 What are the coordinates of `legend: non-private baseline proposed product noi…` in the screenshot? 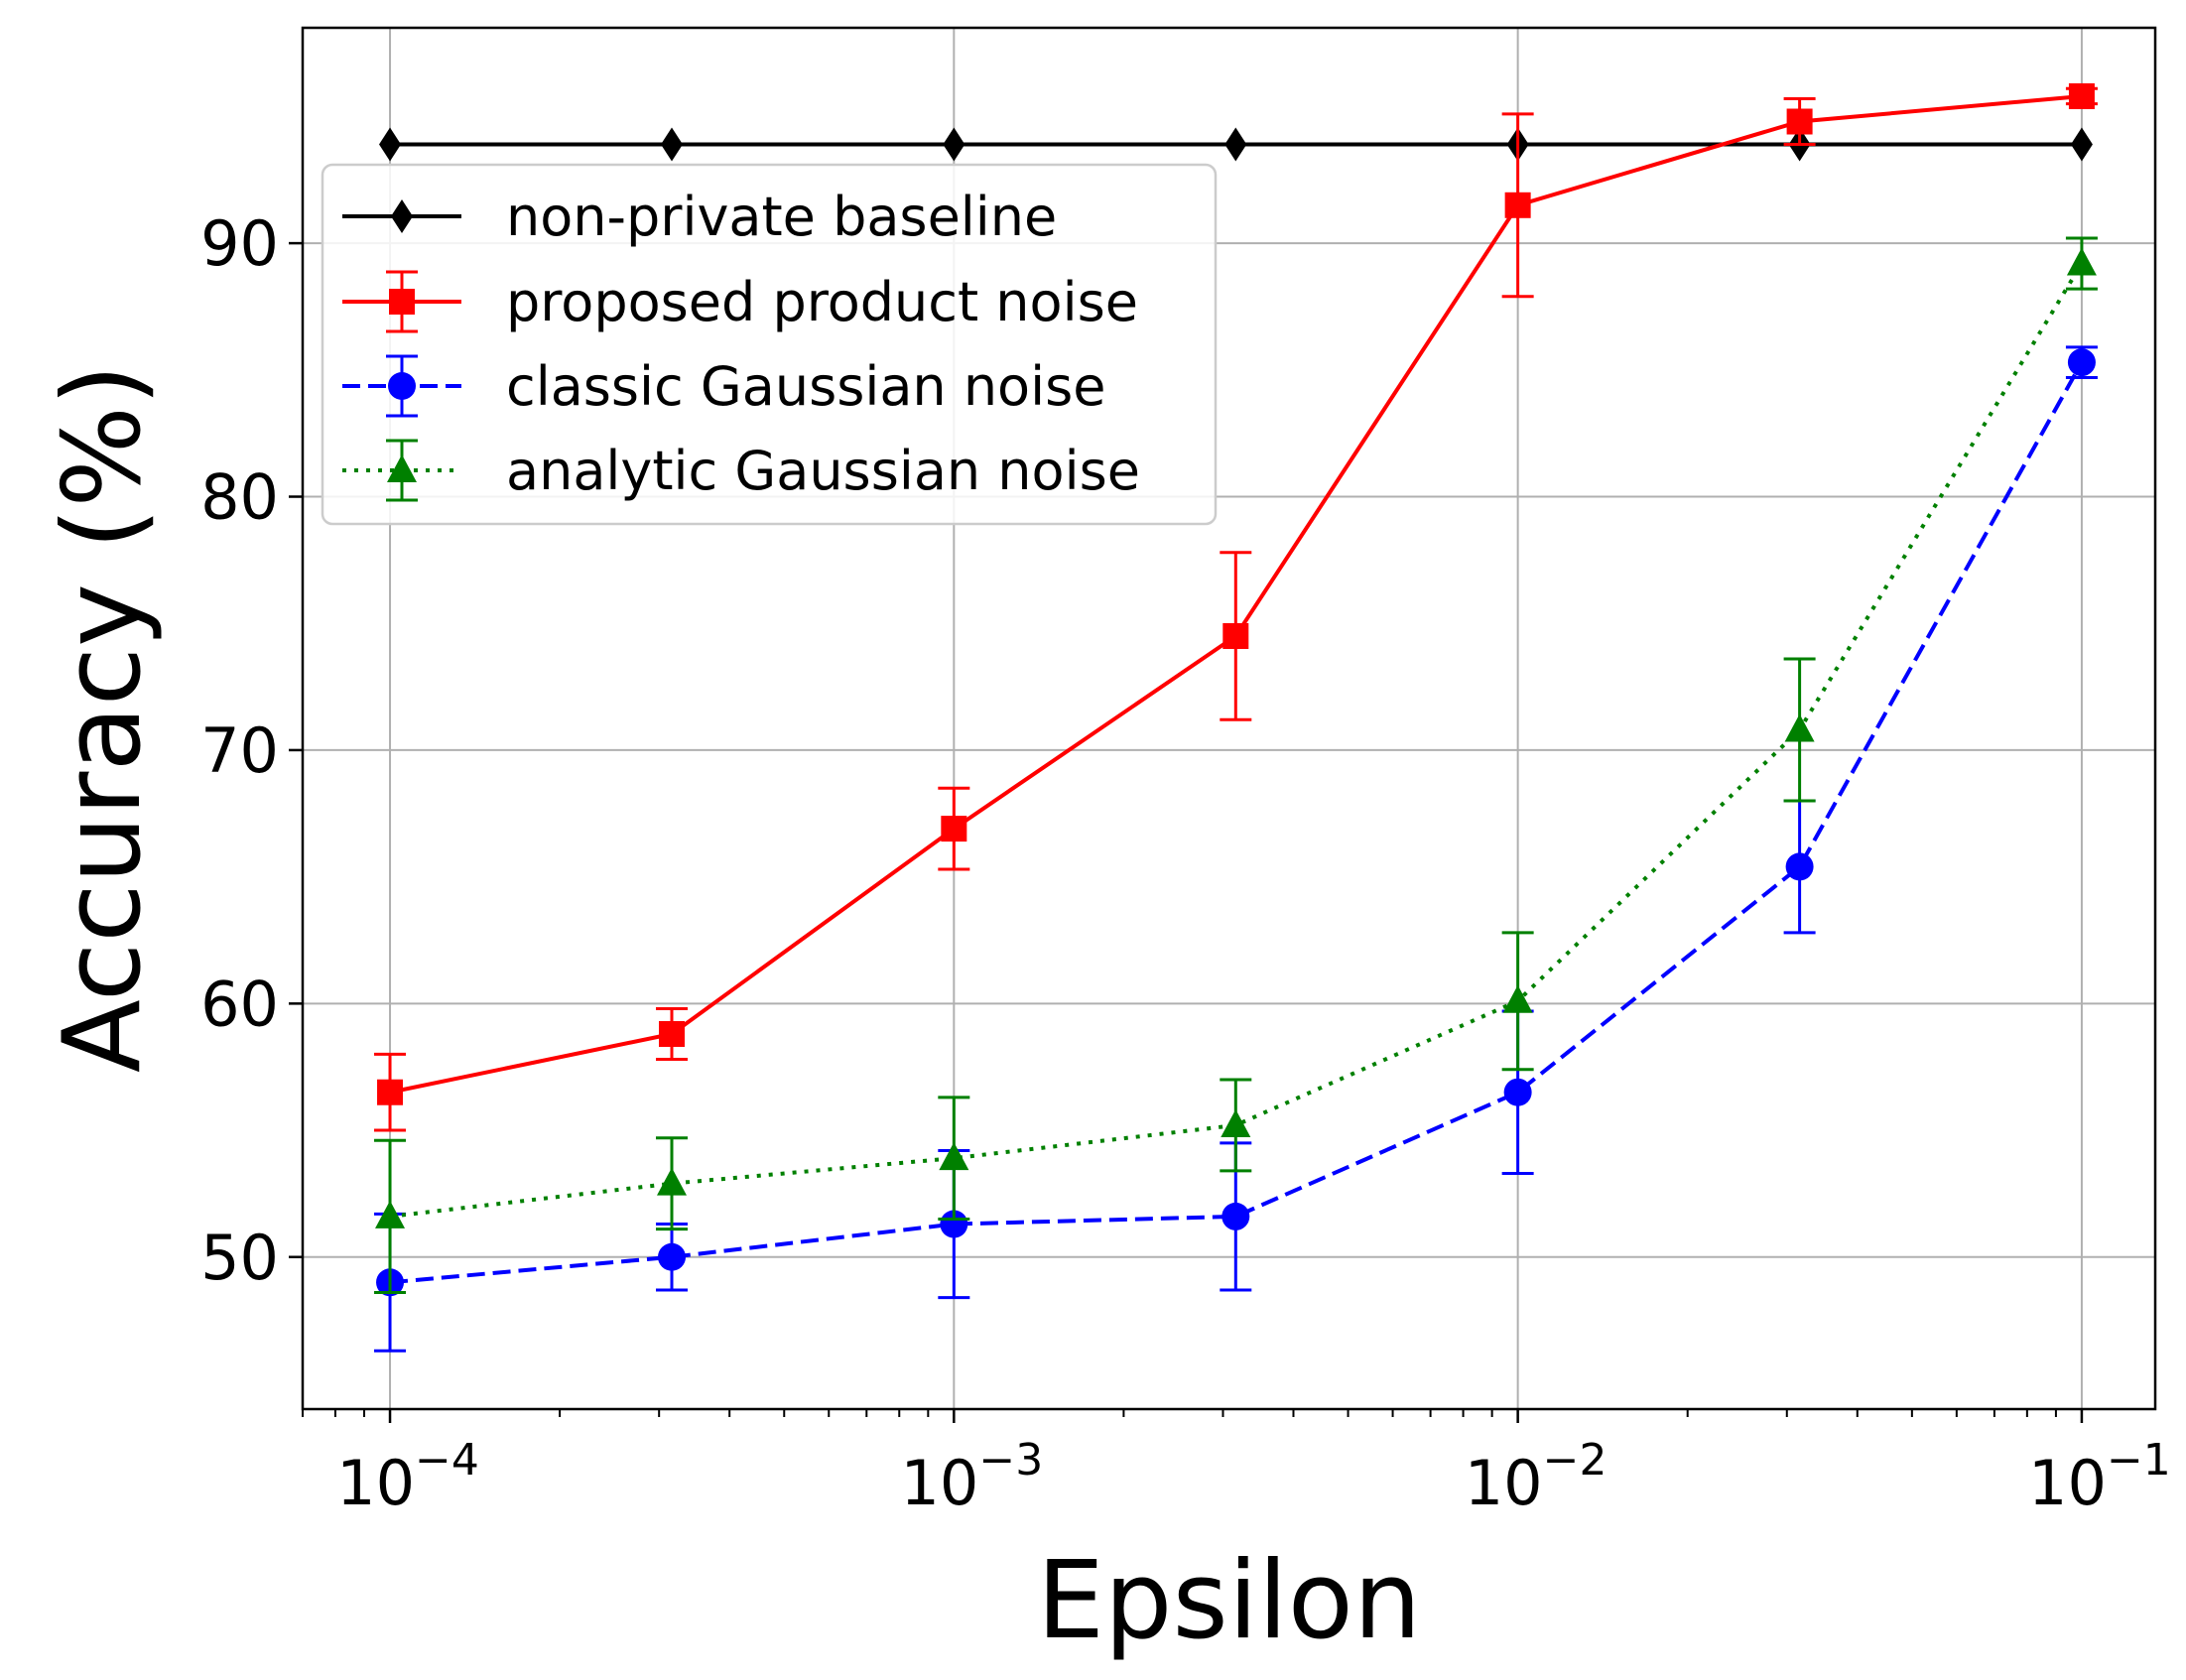 It's located at (770, 344).